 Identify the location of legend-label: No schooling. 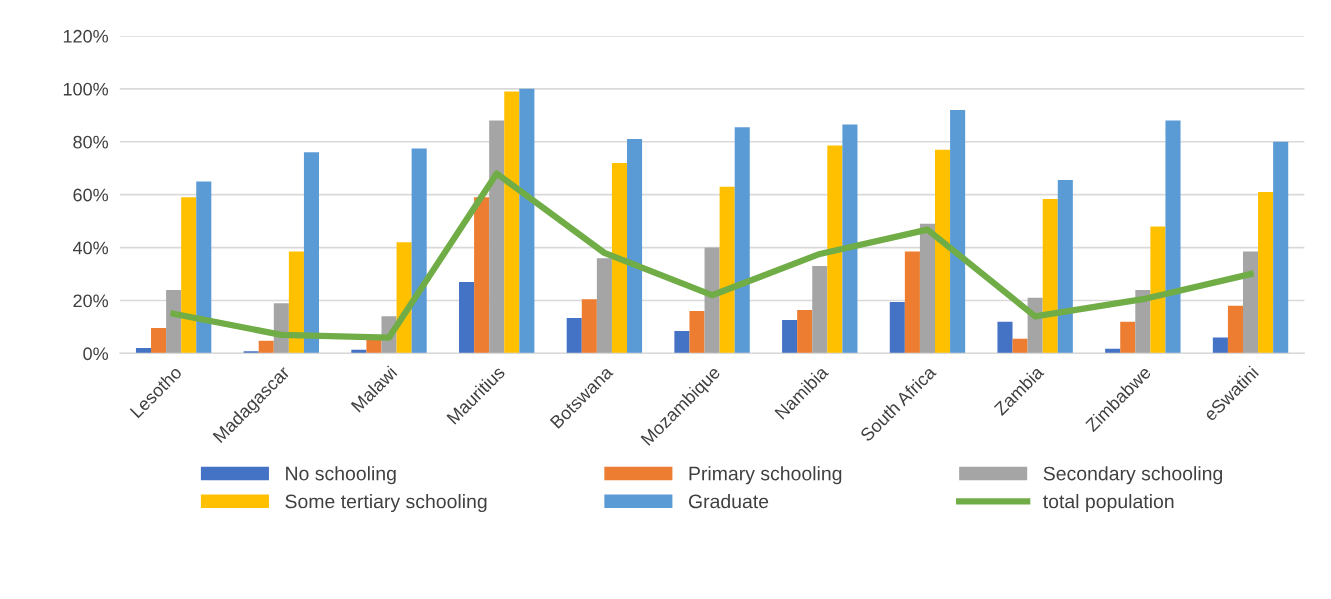
(341, 475).